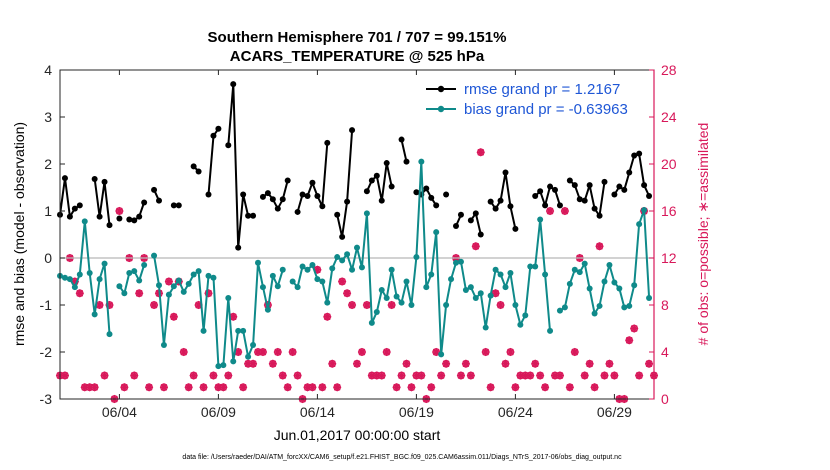 Image resolution: width=830 pixels, height=470 pixels. What do you see at coordinates (357, 435) in the screenshot?
I see `x-axis-label: Jun.01,2017 00:00:00 start` at bounding box center [357, 435].